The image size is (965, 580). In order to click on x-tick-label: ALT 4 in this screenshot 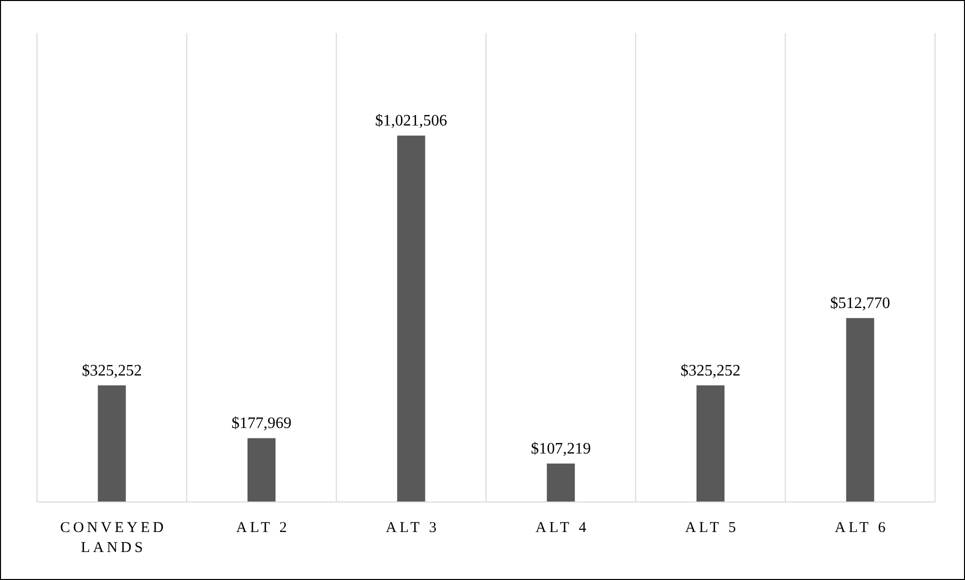, I will do `click(562, 528)`.